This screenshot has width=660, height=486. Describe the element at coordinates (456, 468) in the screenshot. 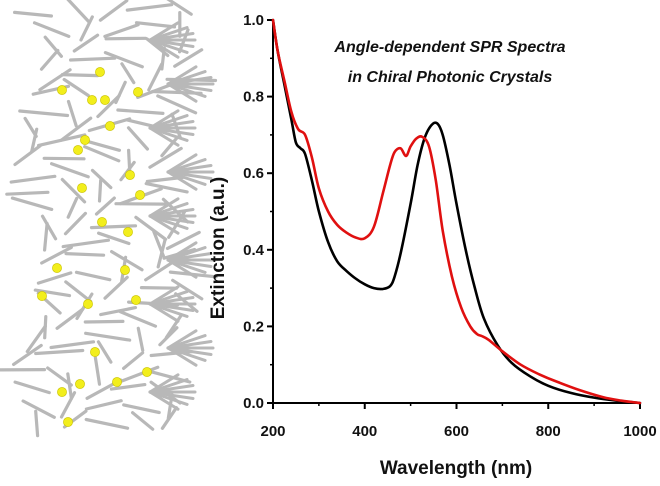

I see `x-axis-title: Wavelength (nm)` at that location.